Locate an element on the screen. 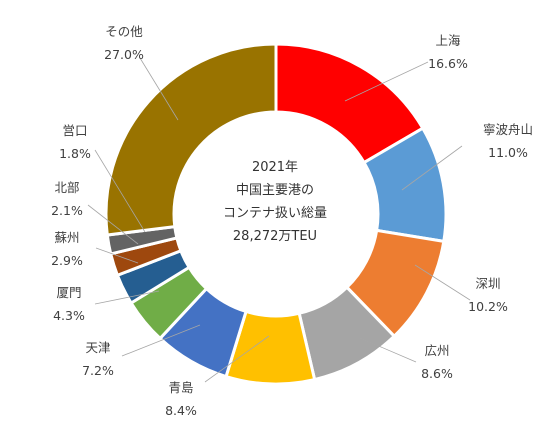  slice-label: 上海 is located at coordinates (448, 40).